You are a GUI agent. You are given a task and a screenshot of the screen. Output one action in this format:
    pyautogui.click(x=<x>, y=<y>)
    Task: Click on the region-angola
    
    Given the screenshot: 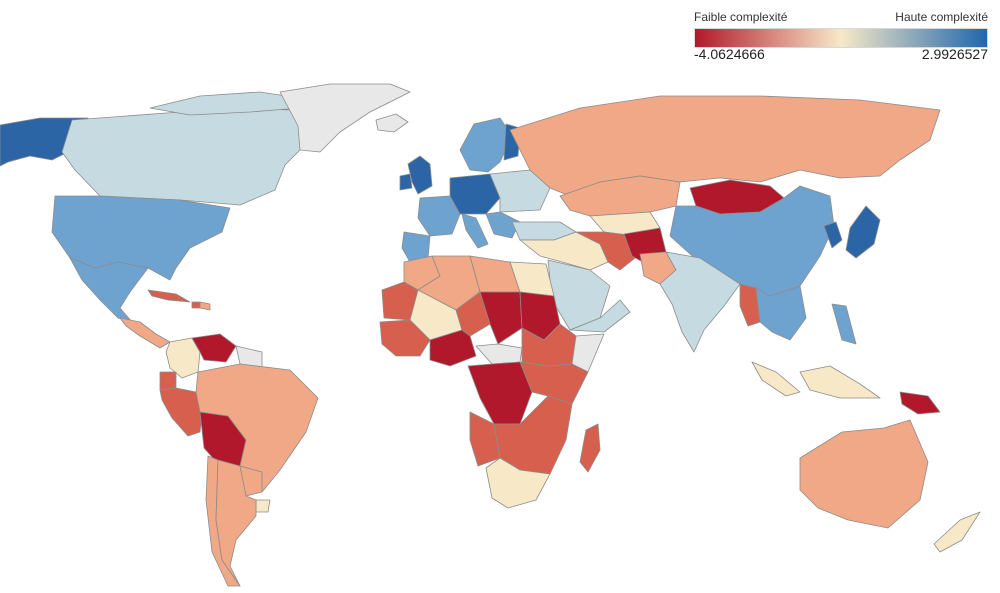 What is the action you would take?
    pyautogui.click(x=485, y=439)
    